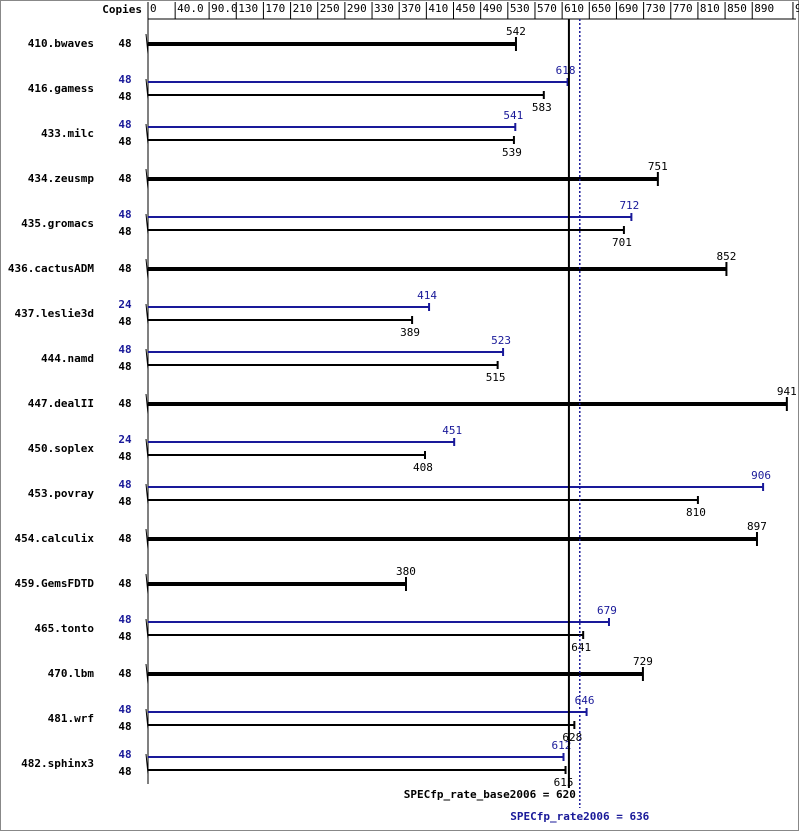 Image resolution: width=799 pixels, height=831 pixels. What do you see at coordinates (466, 8) in the screenshot?
I see `x-tick-label: 450` at bounding box center [466, 8].